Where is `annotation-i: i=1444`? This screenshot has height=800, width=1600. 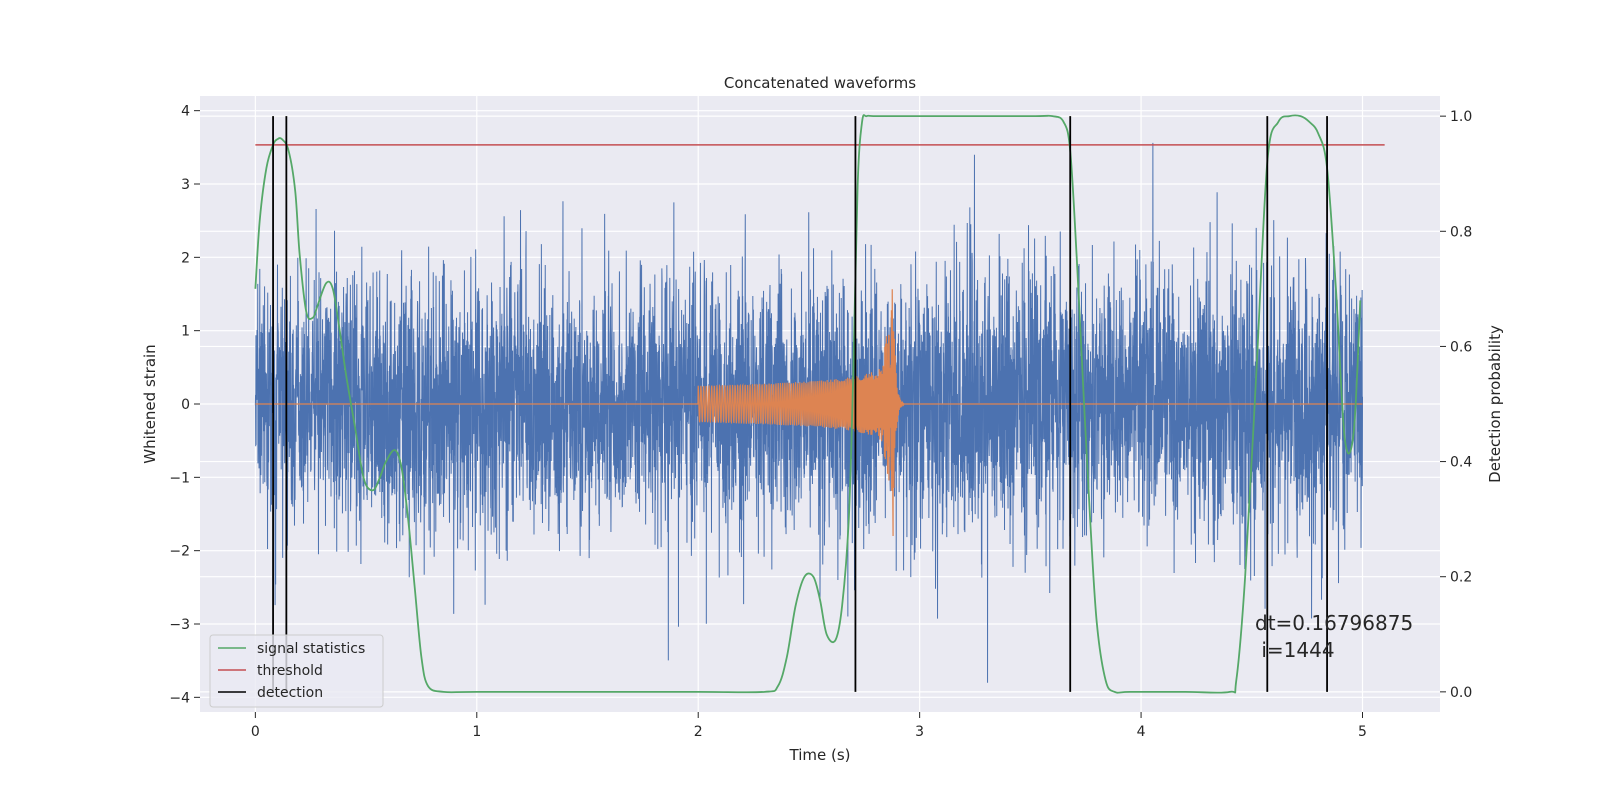 annotation-i: i=1444 is located at coordinates (1295, 650).